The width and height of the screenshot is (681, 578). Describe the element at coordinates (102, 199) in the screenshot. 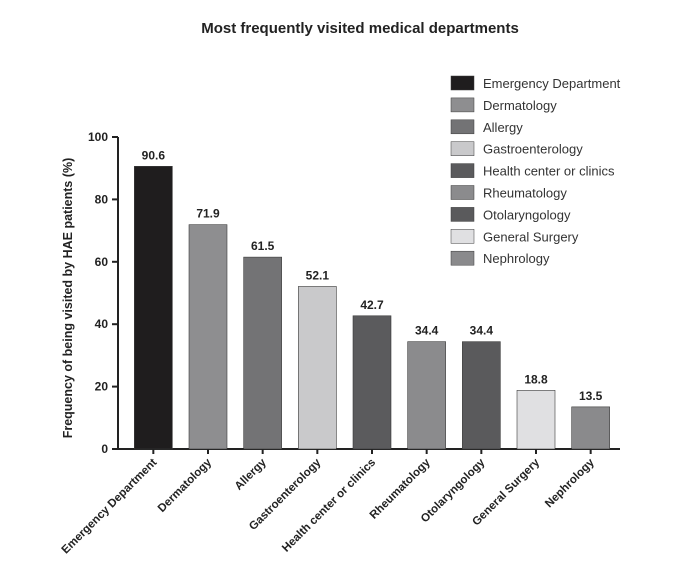

I see `y-tick-label: 80` at that location.